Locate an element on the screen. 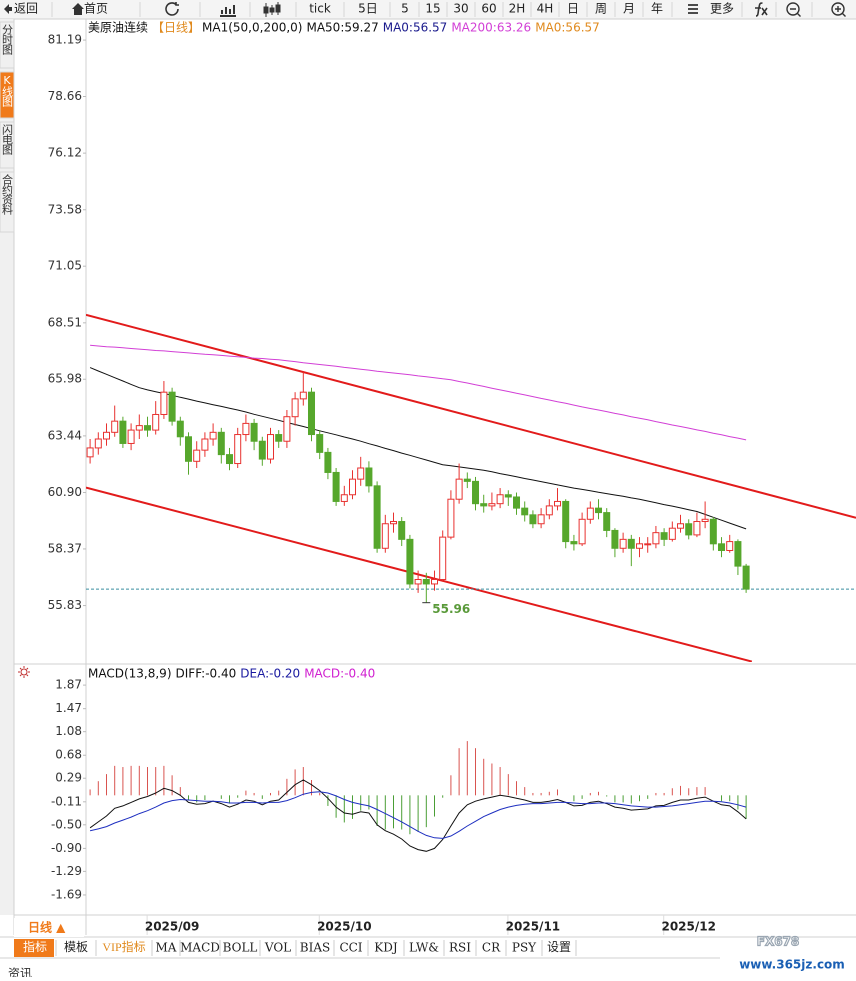  zoom-out-icon is located at coordinates (793, 9).